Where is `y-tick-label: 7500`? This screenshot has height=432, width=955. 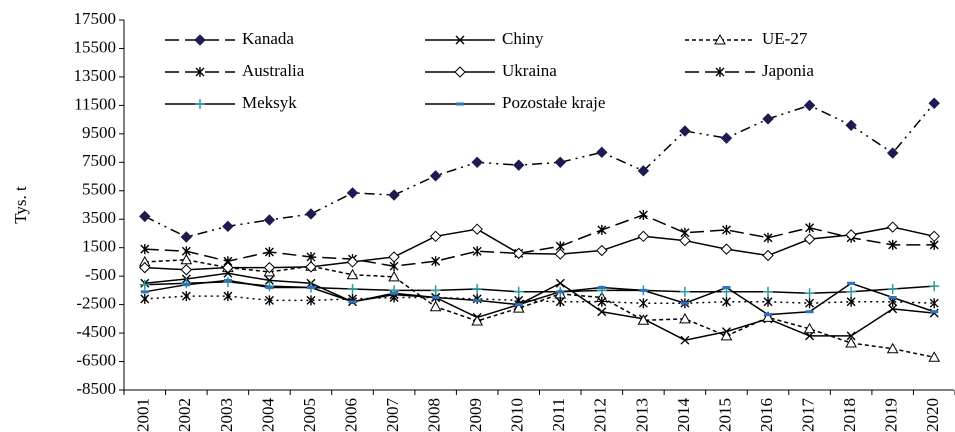
y-tick-label: 7500 is located at coordinates (99, 160).